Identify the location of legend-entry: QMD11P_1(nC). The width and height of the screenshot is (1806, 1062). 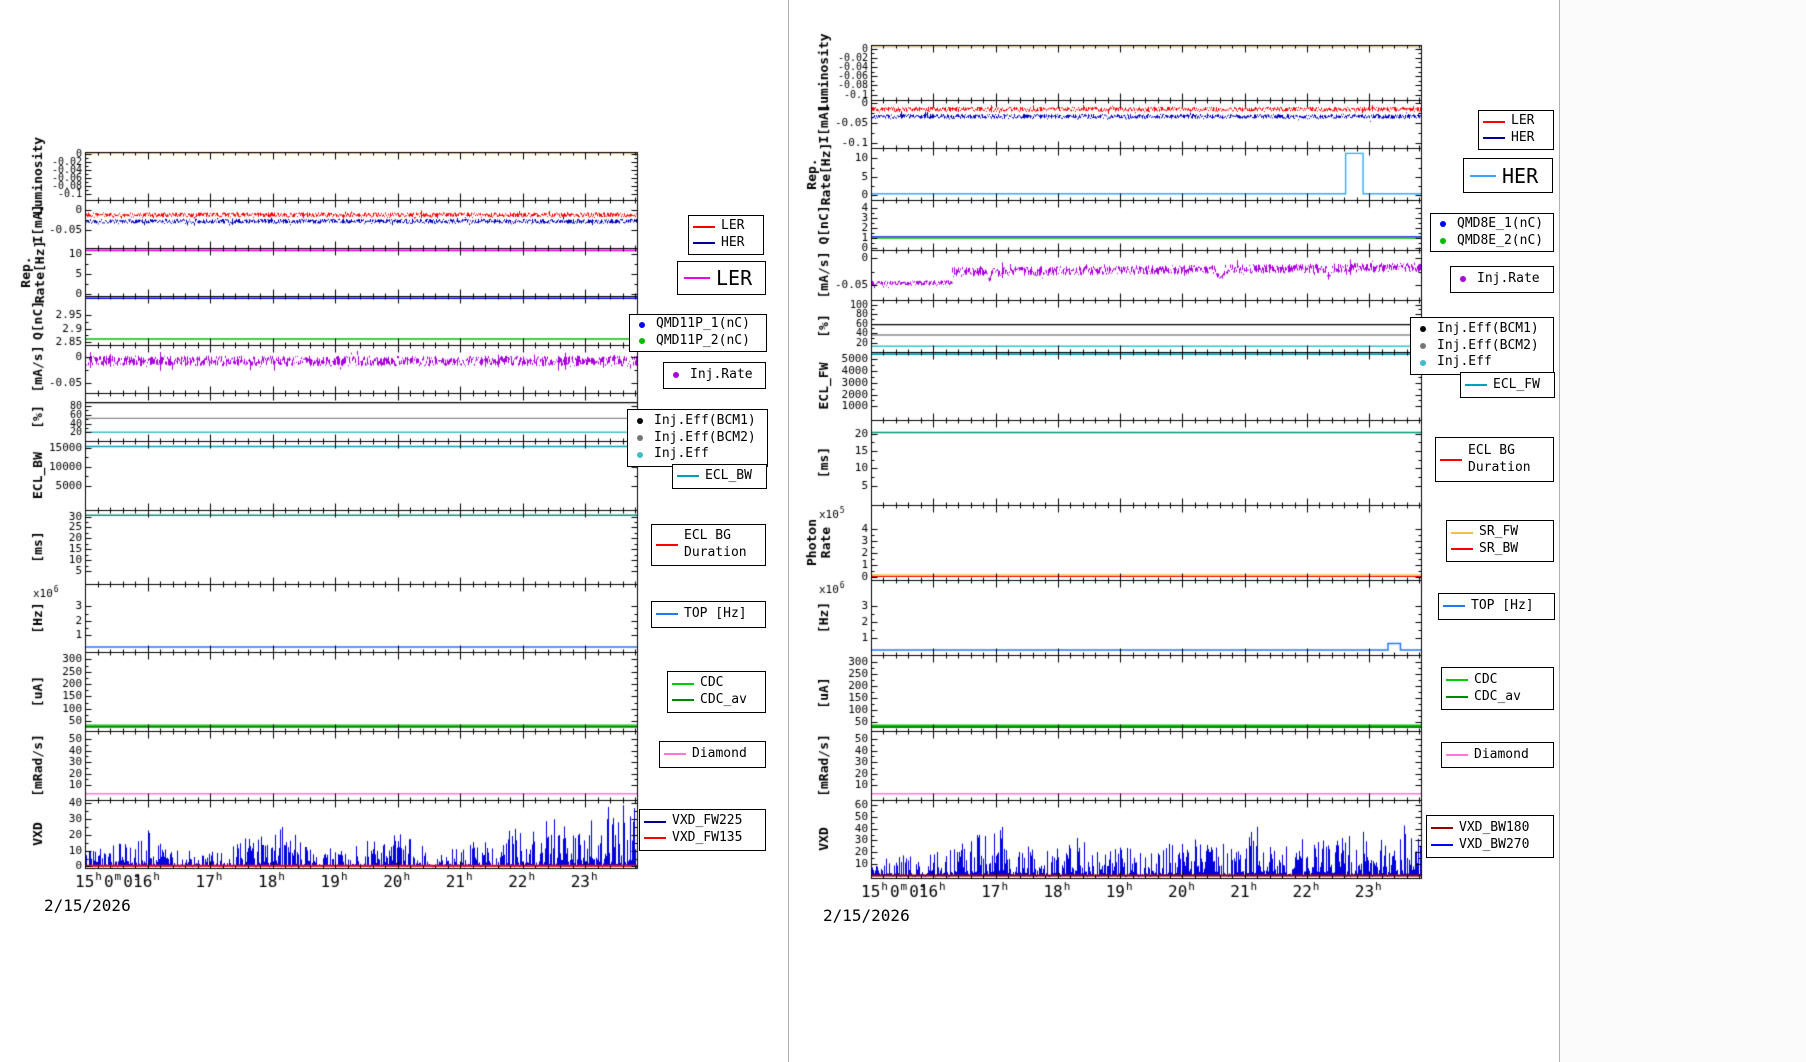
(698, 324).